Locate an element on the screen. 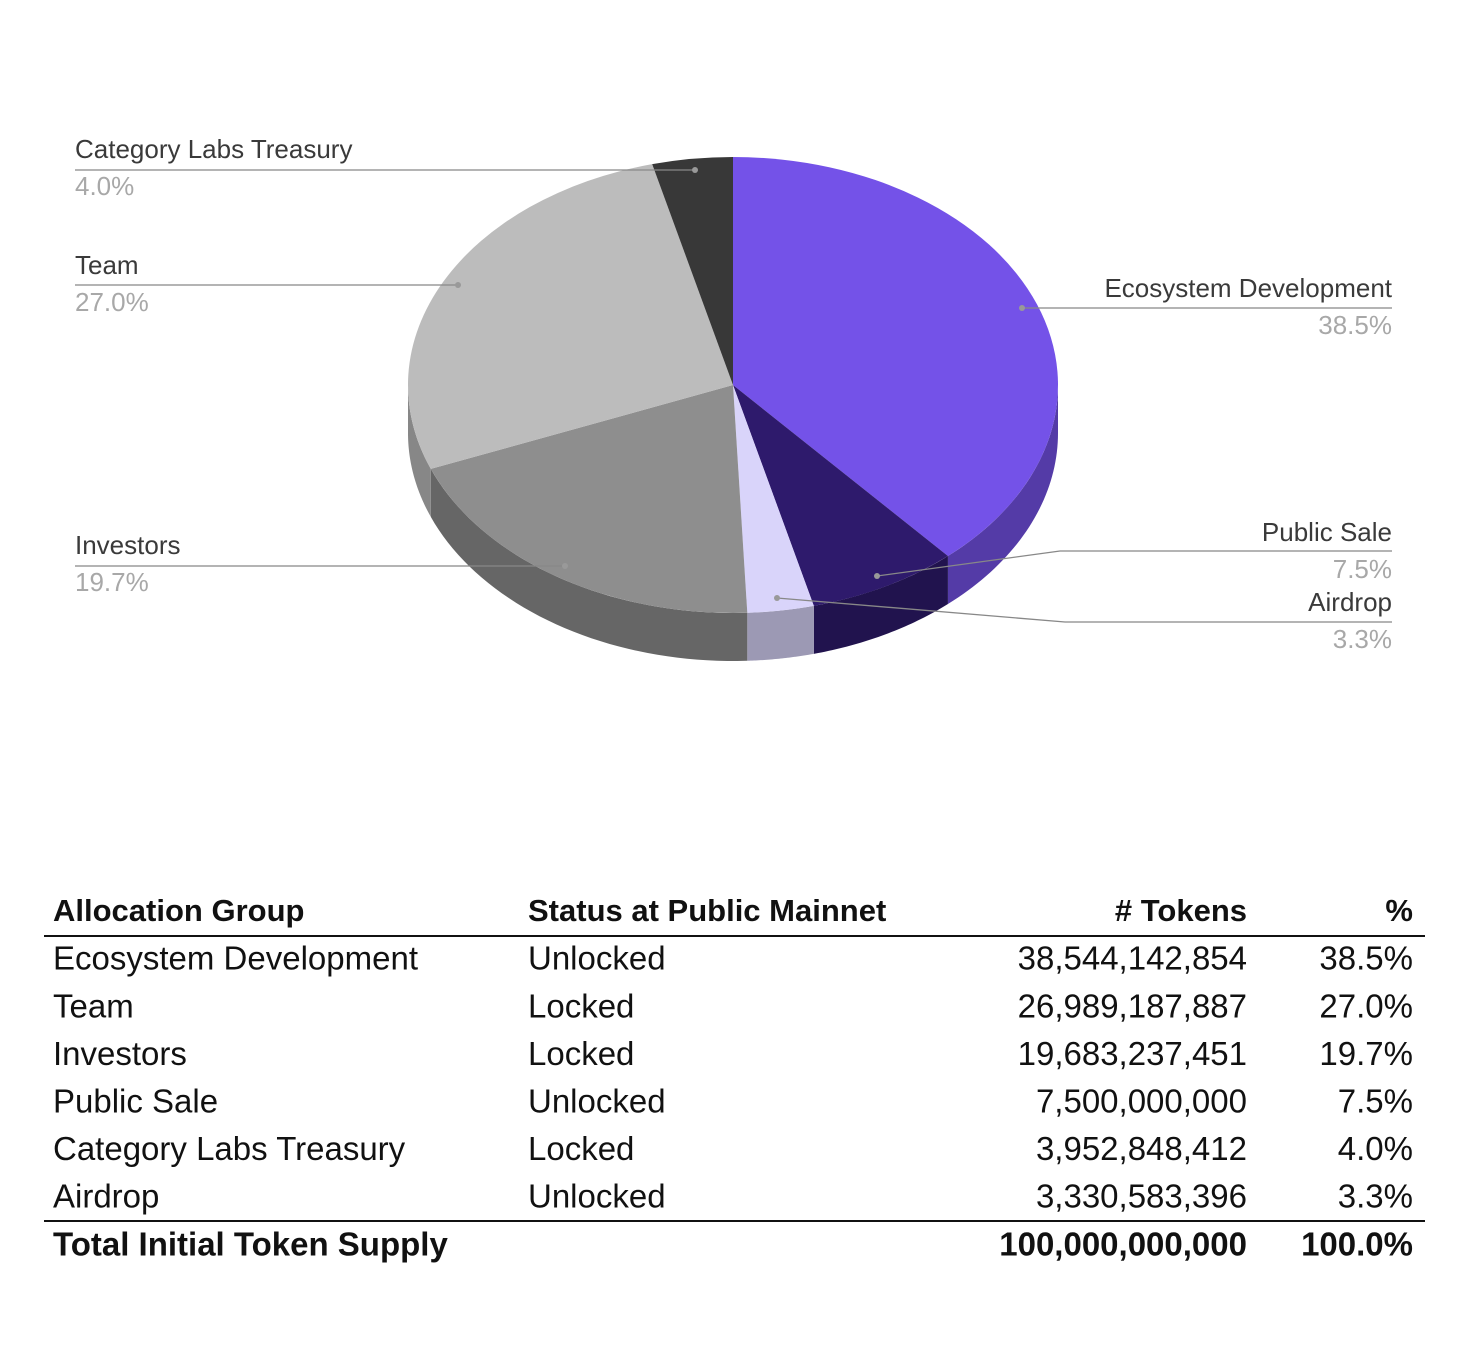 This screenshot has width=1470, height=1355. slice-label: Public Sale is located at coordinates (1327, 532).